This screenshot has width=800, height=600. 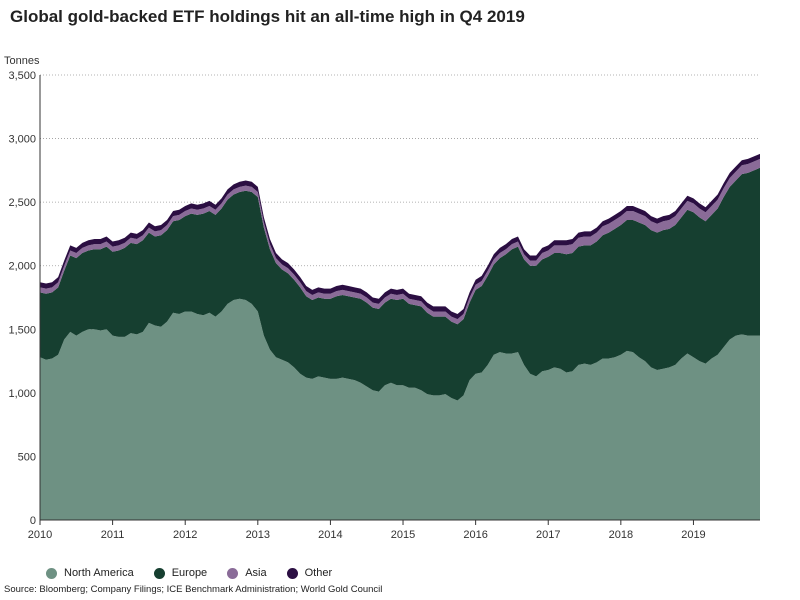 I want to click on y-axis: 0 500 1,000 1,500 2,000 2,500 3,000 3,500, so click(x=24, y=298).